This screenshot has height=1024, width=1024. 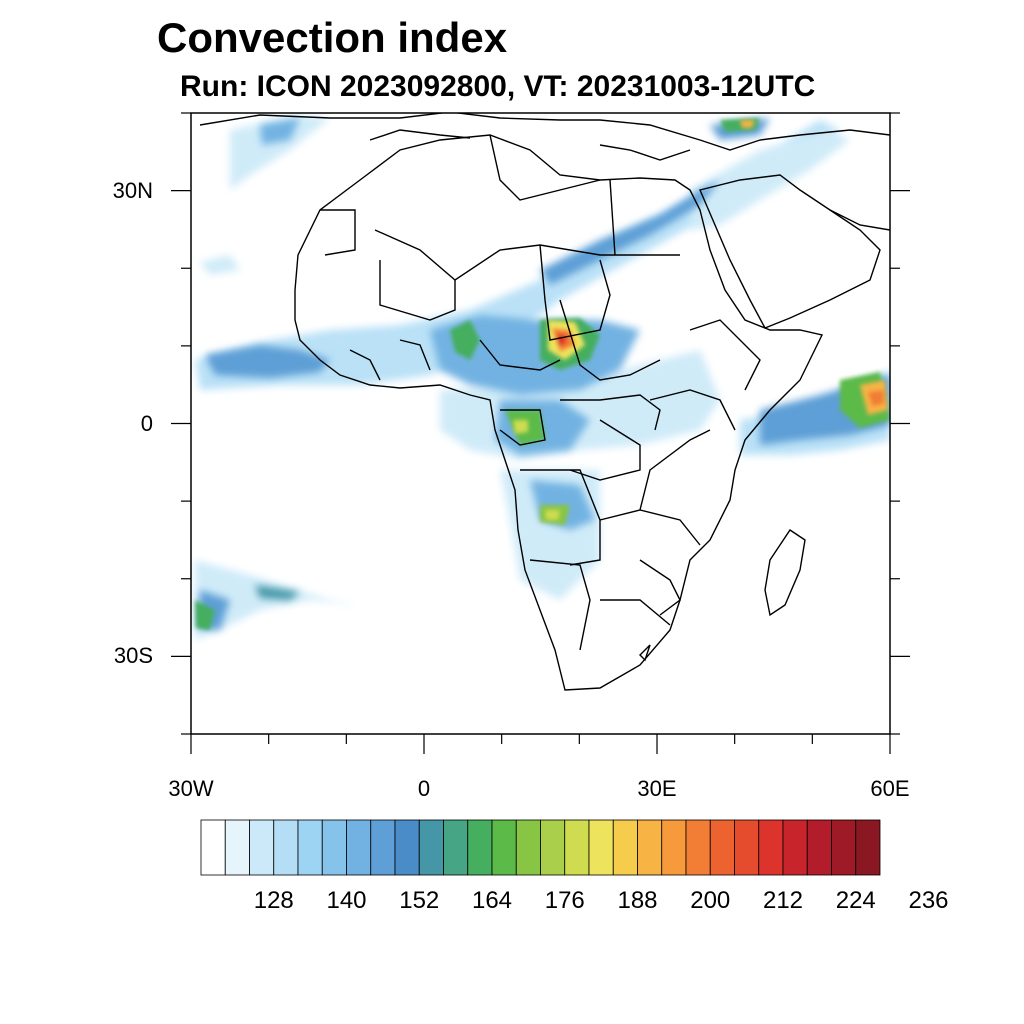 I want to click on lon-label: 30W, so click(x=191, y=788).